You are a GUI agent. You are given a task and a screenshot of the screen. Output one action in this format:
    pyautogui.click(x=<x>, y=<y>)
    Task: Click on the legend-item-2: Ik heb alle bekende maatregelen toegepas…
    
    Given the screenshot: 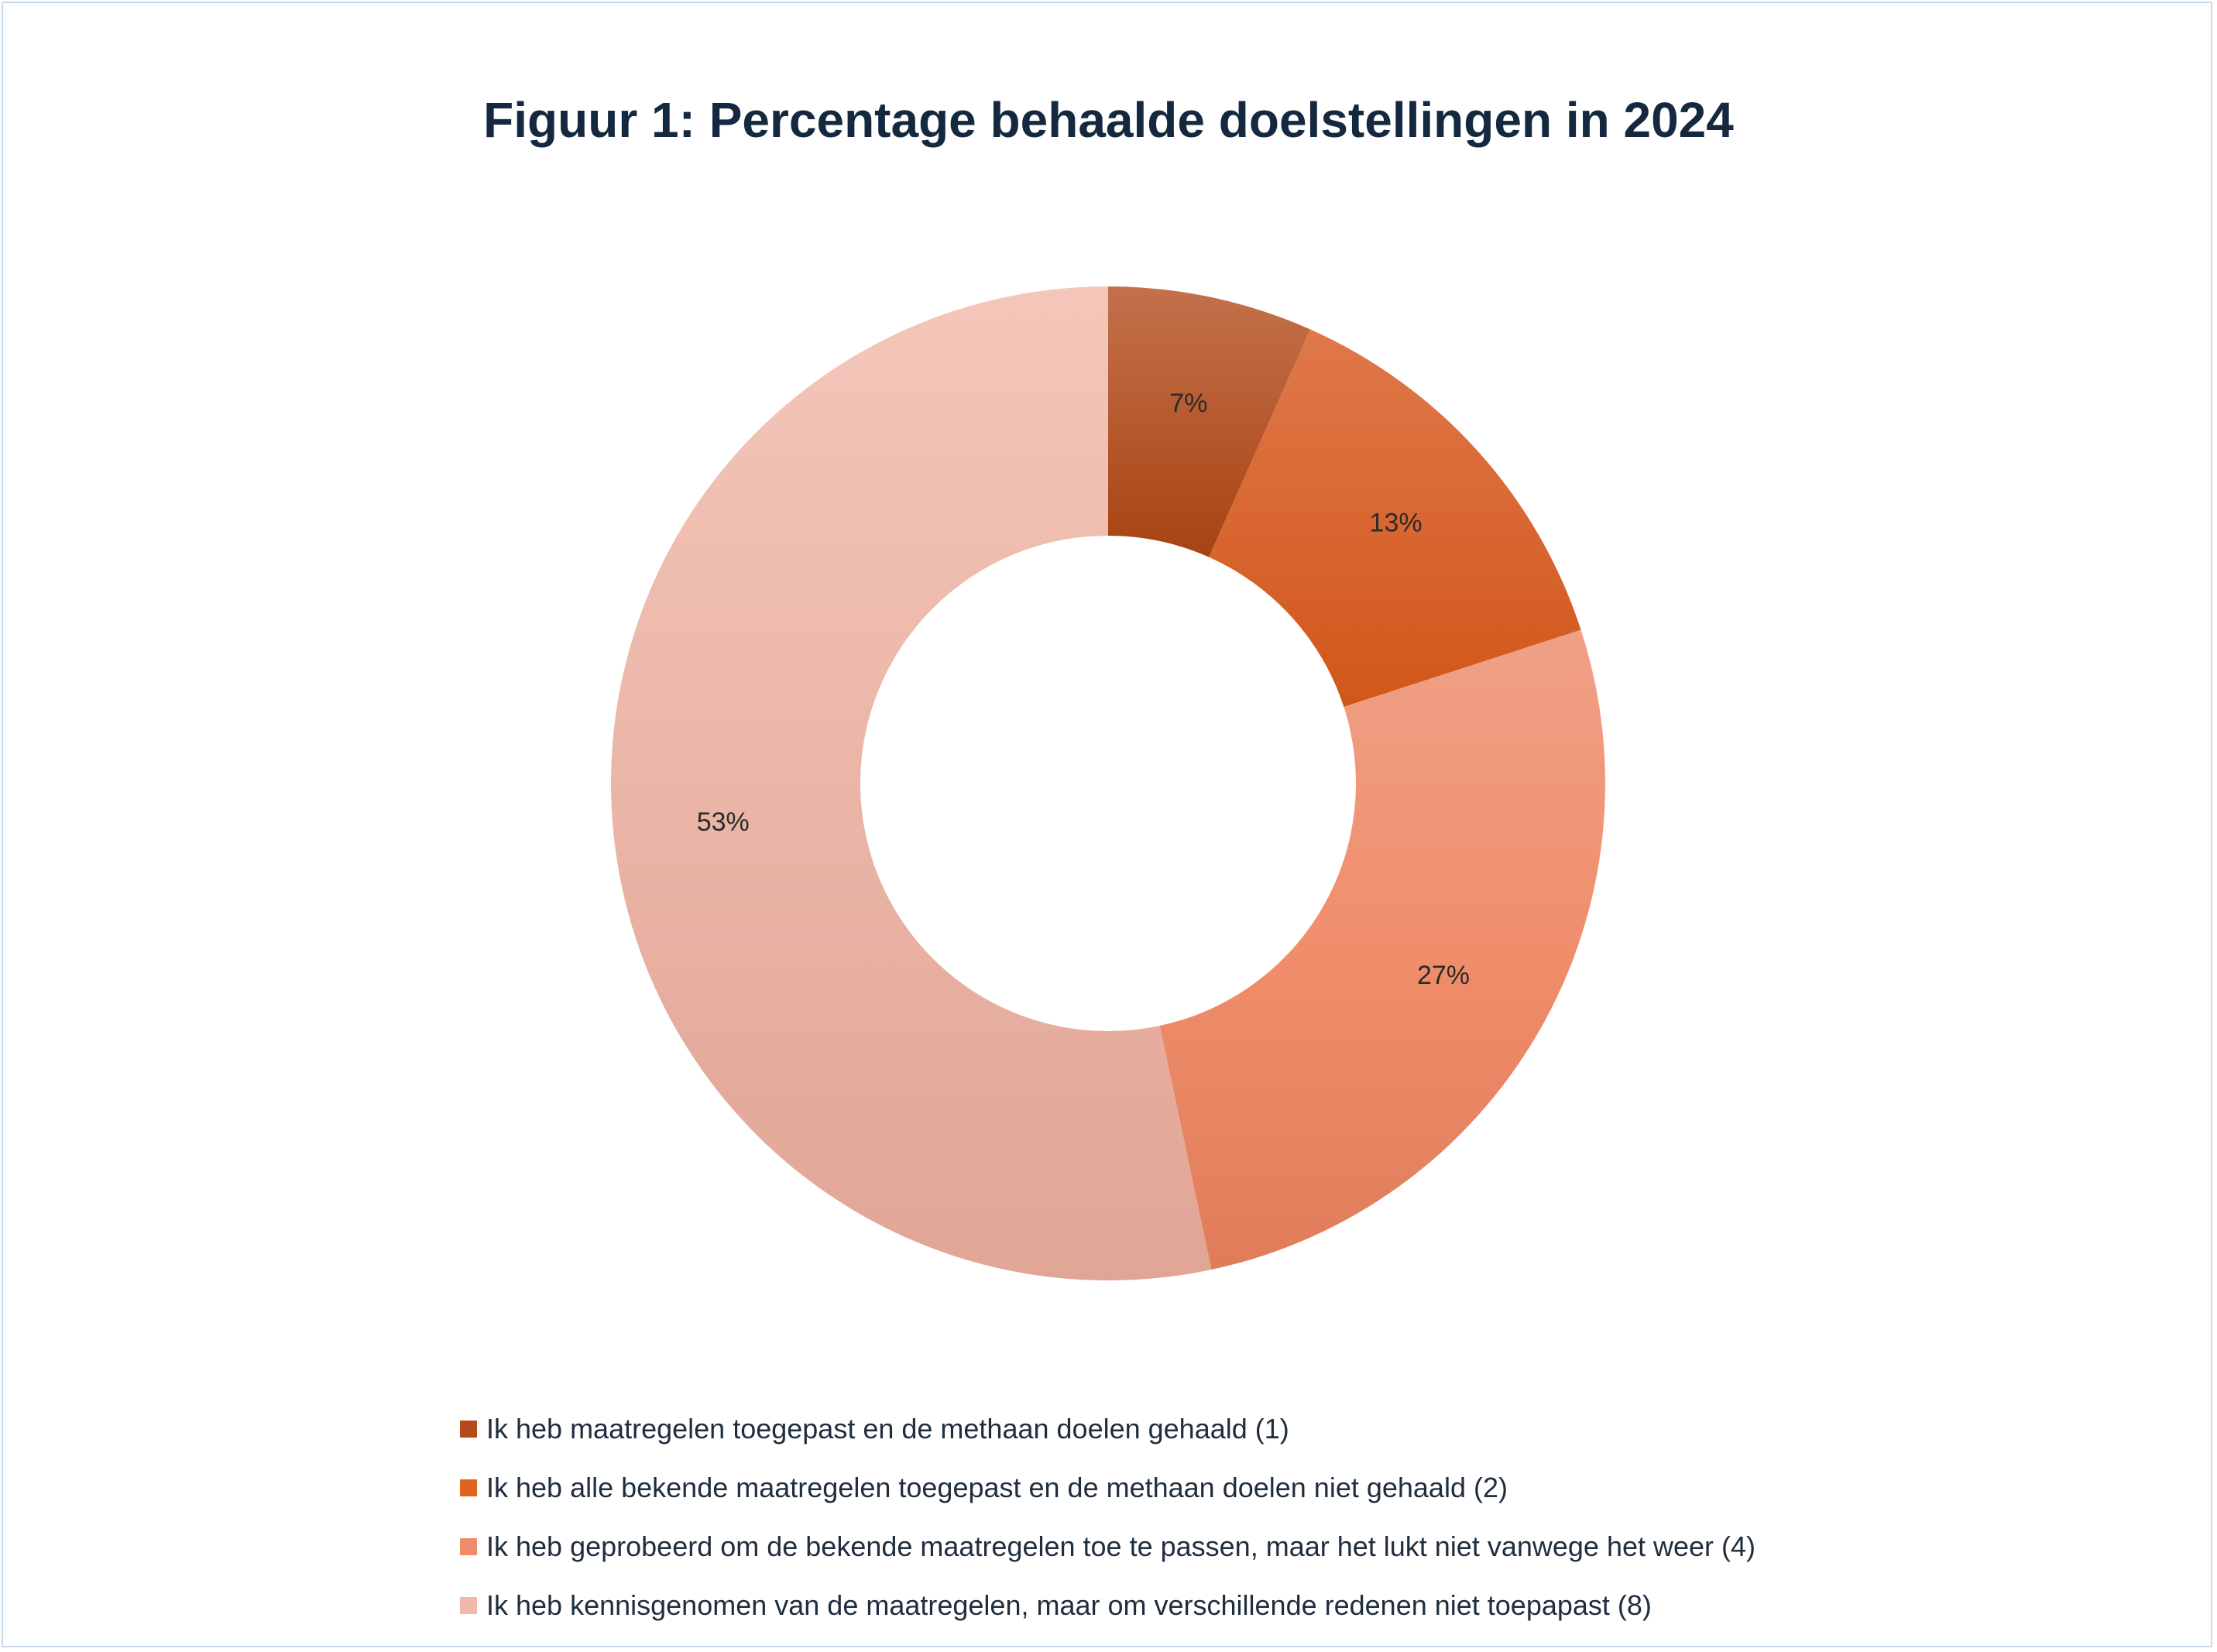 What is the action you would take?
    pyautogui.click(x=1107, y=1488)
    